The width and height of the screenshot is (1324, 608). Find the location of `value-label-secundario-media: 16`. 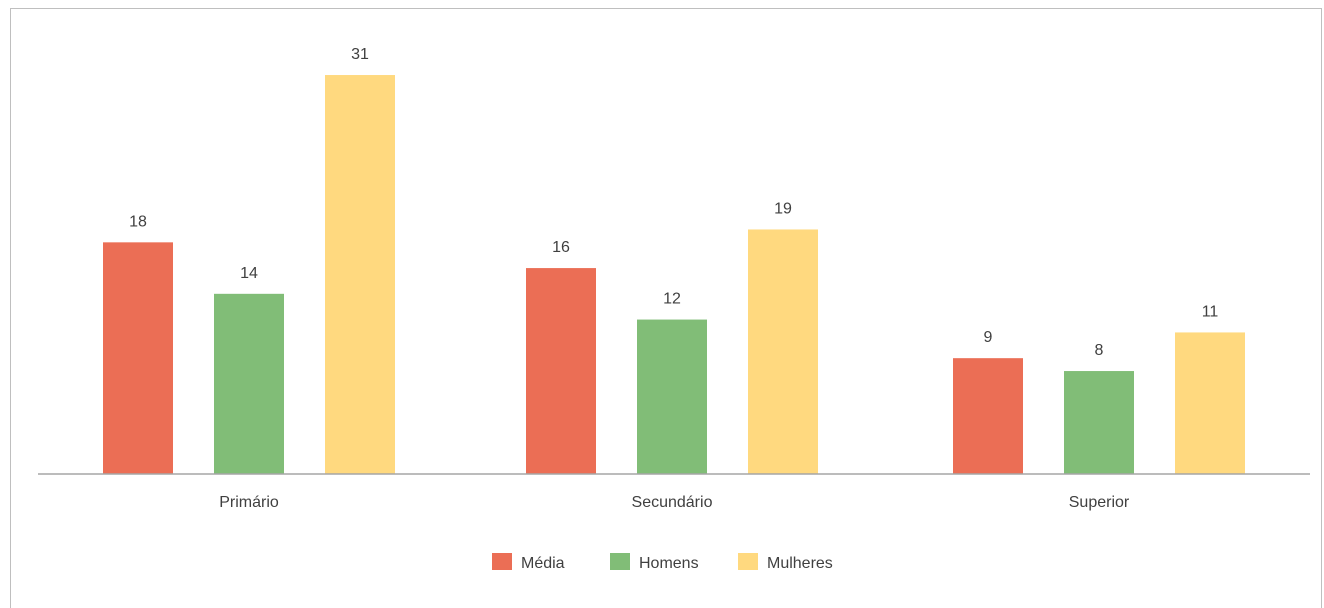

value-label-secundario-media: 16 is located at coordinates (561, 247).